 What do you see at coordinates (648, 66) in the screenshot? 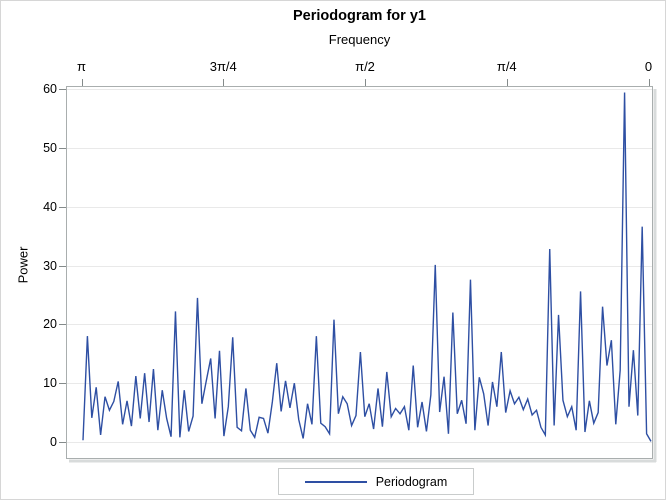
I see `x-tick-label: 0` at bounding box center [648, 66].